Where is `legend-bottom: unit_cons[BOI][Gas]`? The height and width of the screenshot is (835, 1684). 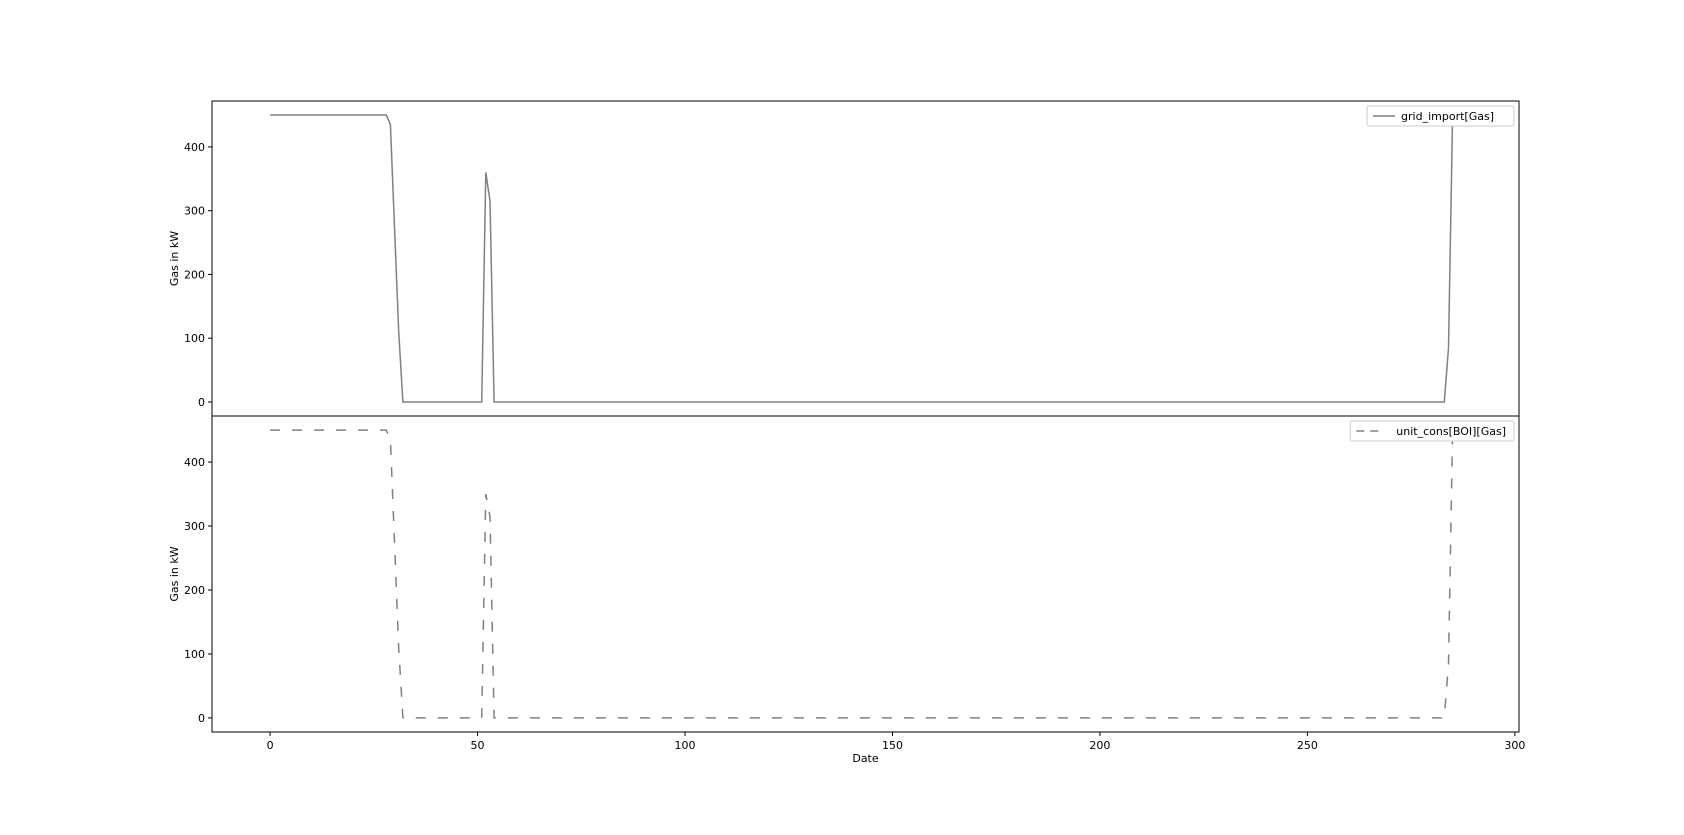 legend-bottom: unit_cons[BOI][Gas] is located at coordinates (1432, 431).